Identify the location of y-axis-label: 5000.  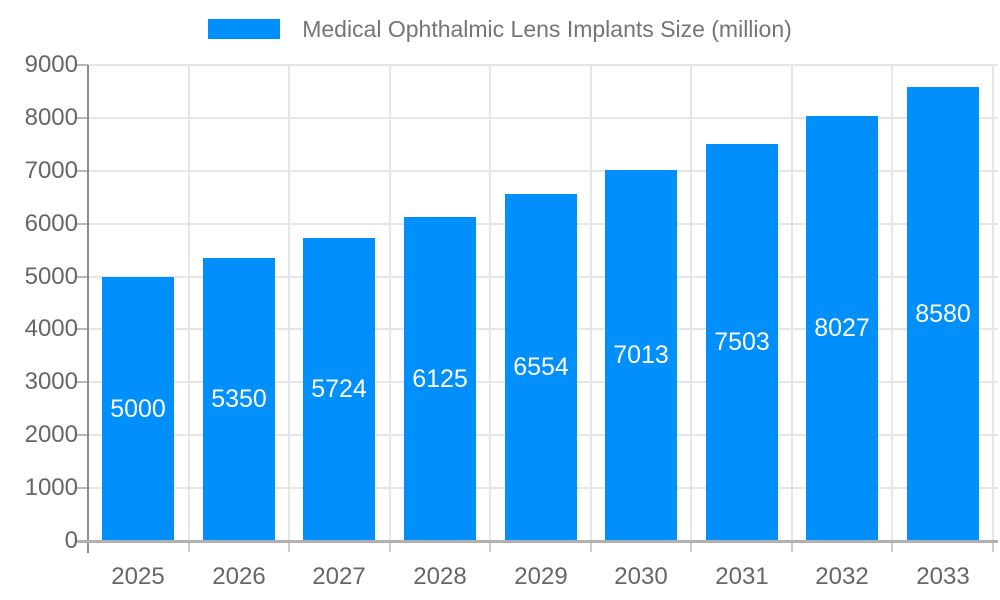
(51, 276).